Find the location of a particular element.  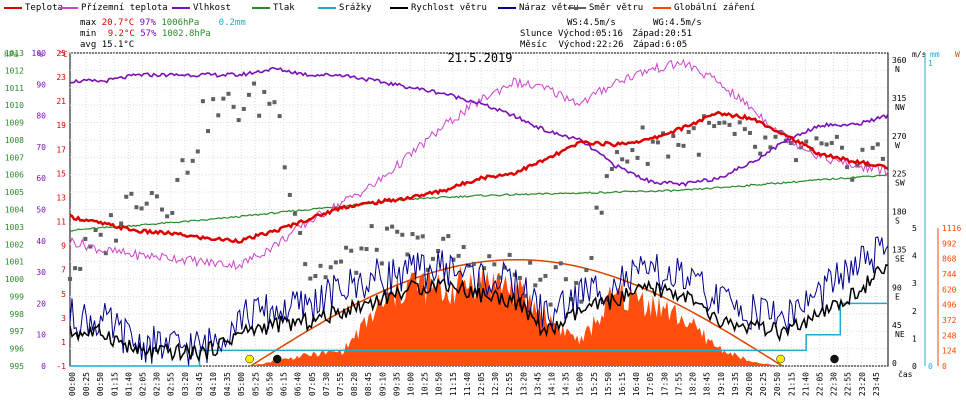

legend-label: Srážky is located at coordinates (355, 8).